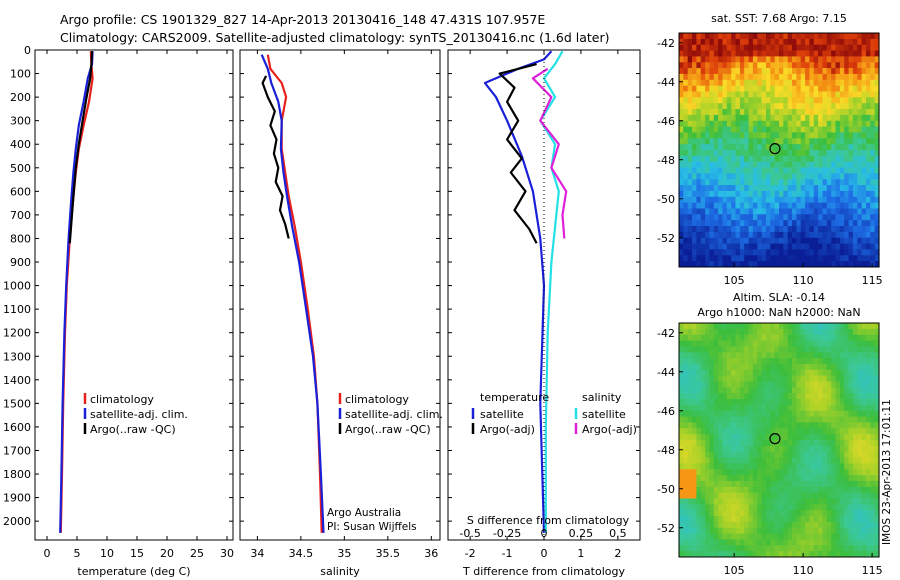 This screenshot has width=900, height=580. I want to click on legend-label: Argo(..raw -QC), so click(133, 429).